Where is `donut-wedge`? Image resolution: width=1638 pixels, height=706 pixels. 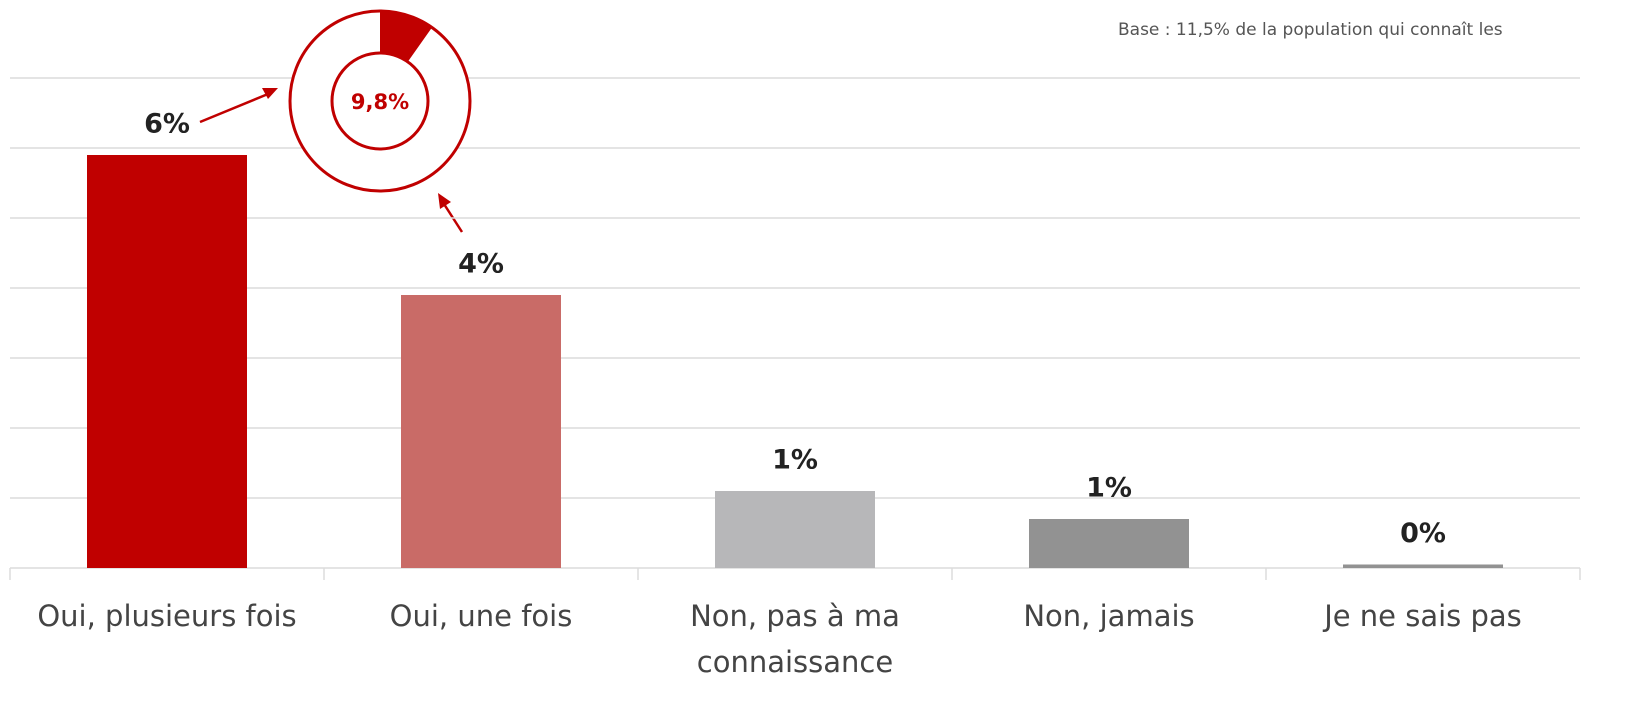 donut-wedge is located at coordinates (406, 36).